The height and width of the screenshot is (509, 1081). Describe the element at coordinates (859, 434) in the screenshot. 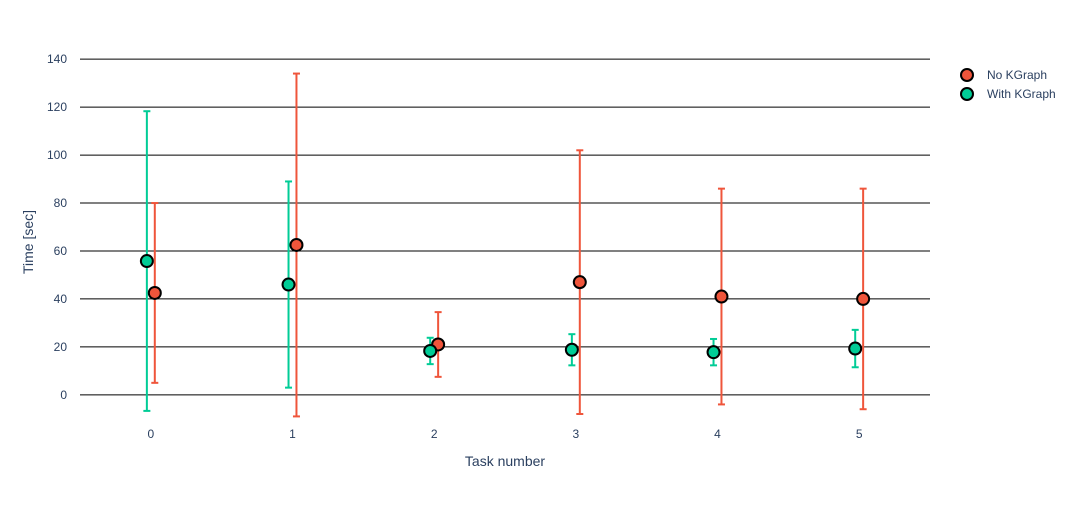

I see `x-tick-label-5: 5` at that location.